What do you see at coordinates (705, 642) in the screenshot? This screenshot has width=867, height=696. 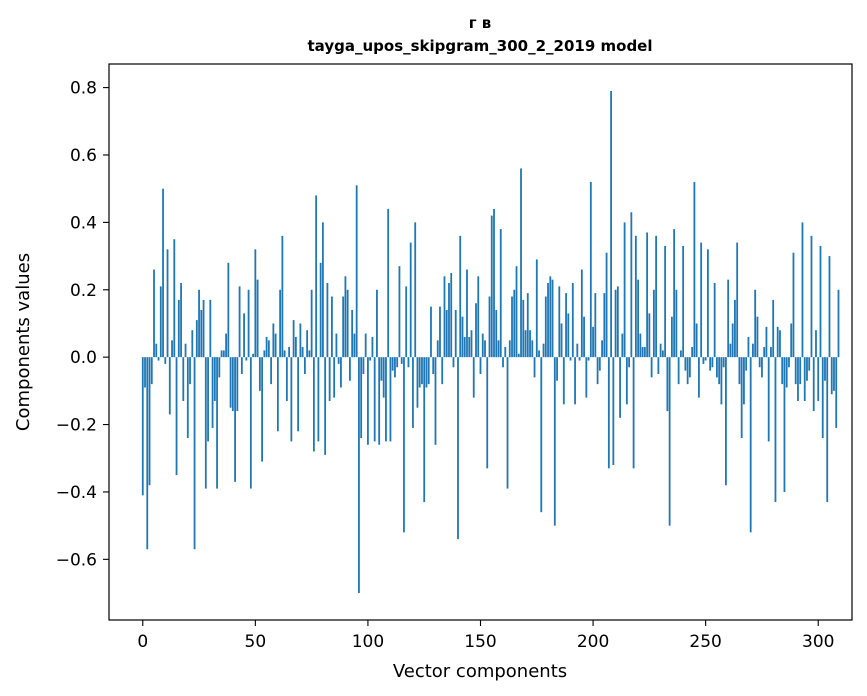 I see `x-tick-label-5: 250` at bounding box center [705, 642].